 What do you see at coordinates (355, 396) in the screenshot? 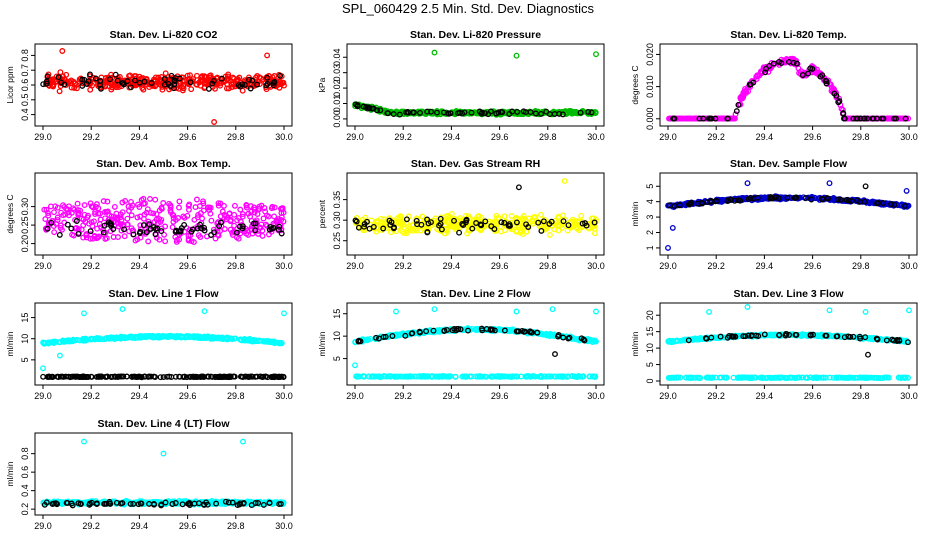
I see `x-tick-label: 29.0` at bounding box center [355, 396].